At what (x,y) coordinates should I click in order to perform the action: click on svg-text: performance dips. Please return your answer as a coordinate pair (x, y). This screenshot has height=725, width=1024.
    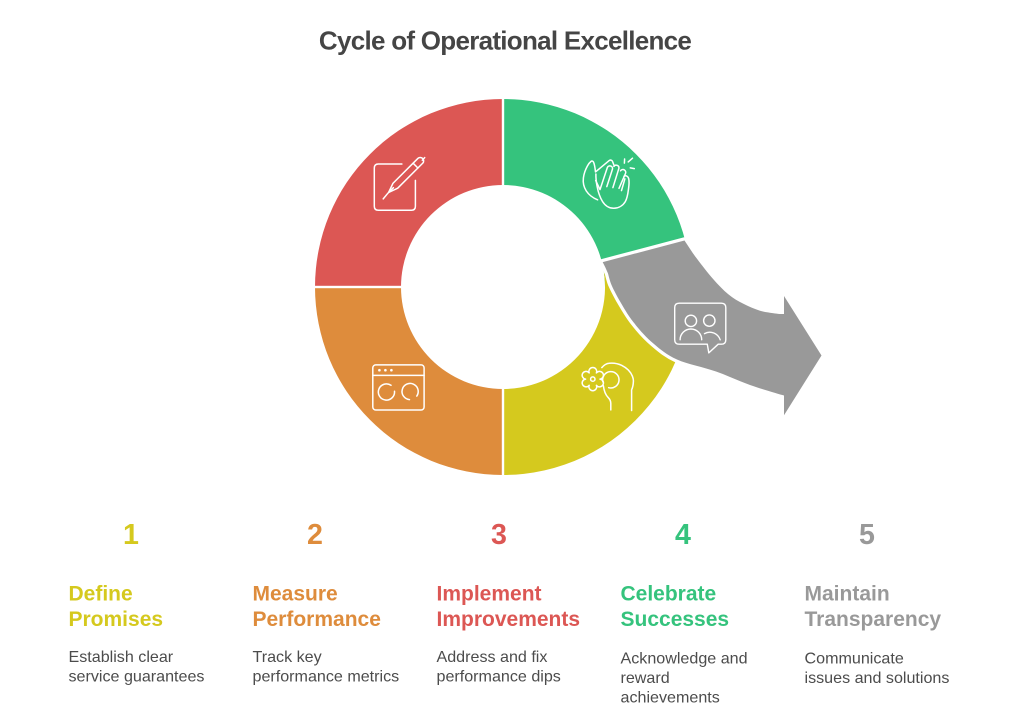
    Looking at the image, I should click on (499, 676).